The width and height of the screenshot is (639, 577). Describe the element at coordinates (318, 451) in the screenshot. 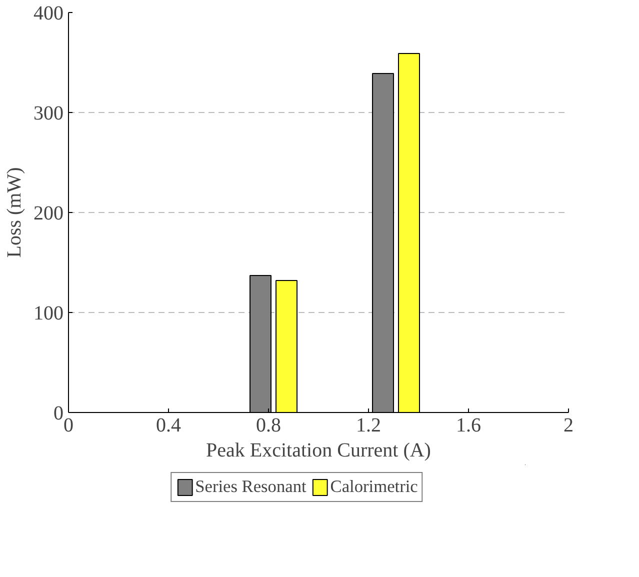

I see `x-axis-title: Peak Excitation Current (A)` at that location.